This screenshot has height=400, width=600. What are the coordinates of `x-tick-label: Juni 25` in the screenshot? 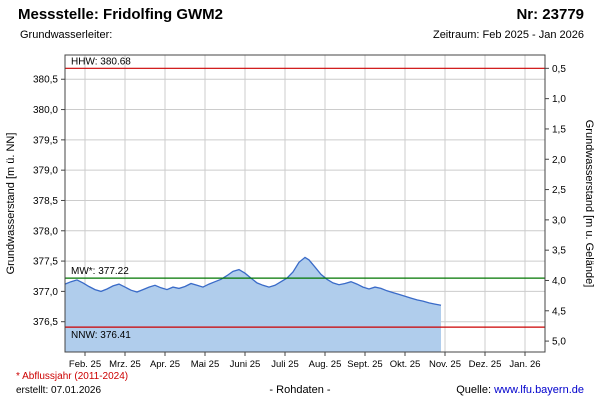 It's located at (245, 364).